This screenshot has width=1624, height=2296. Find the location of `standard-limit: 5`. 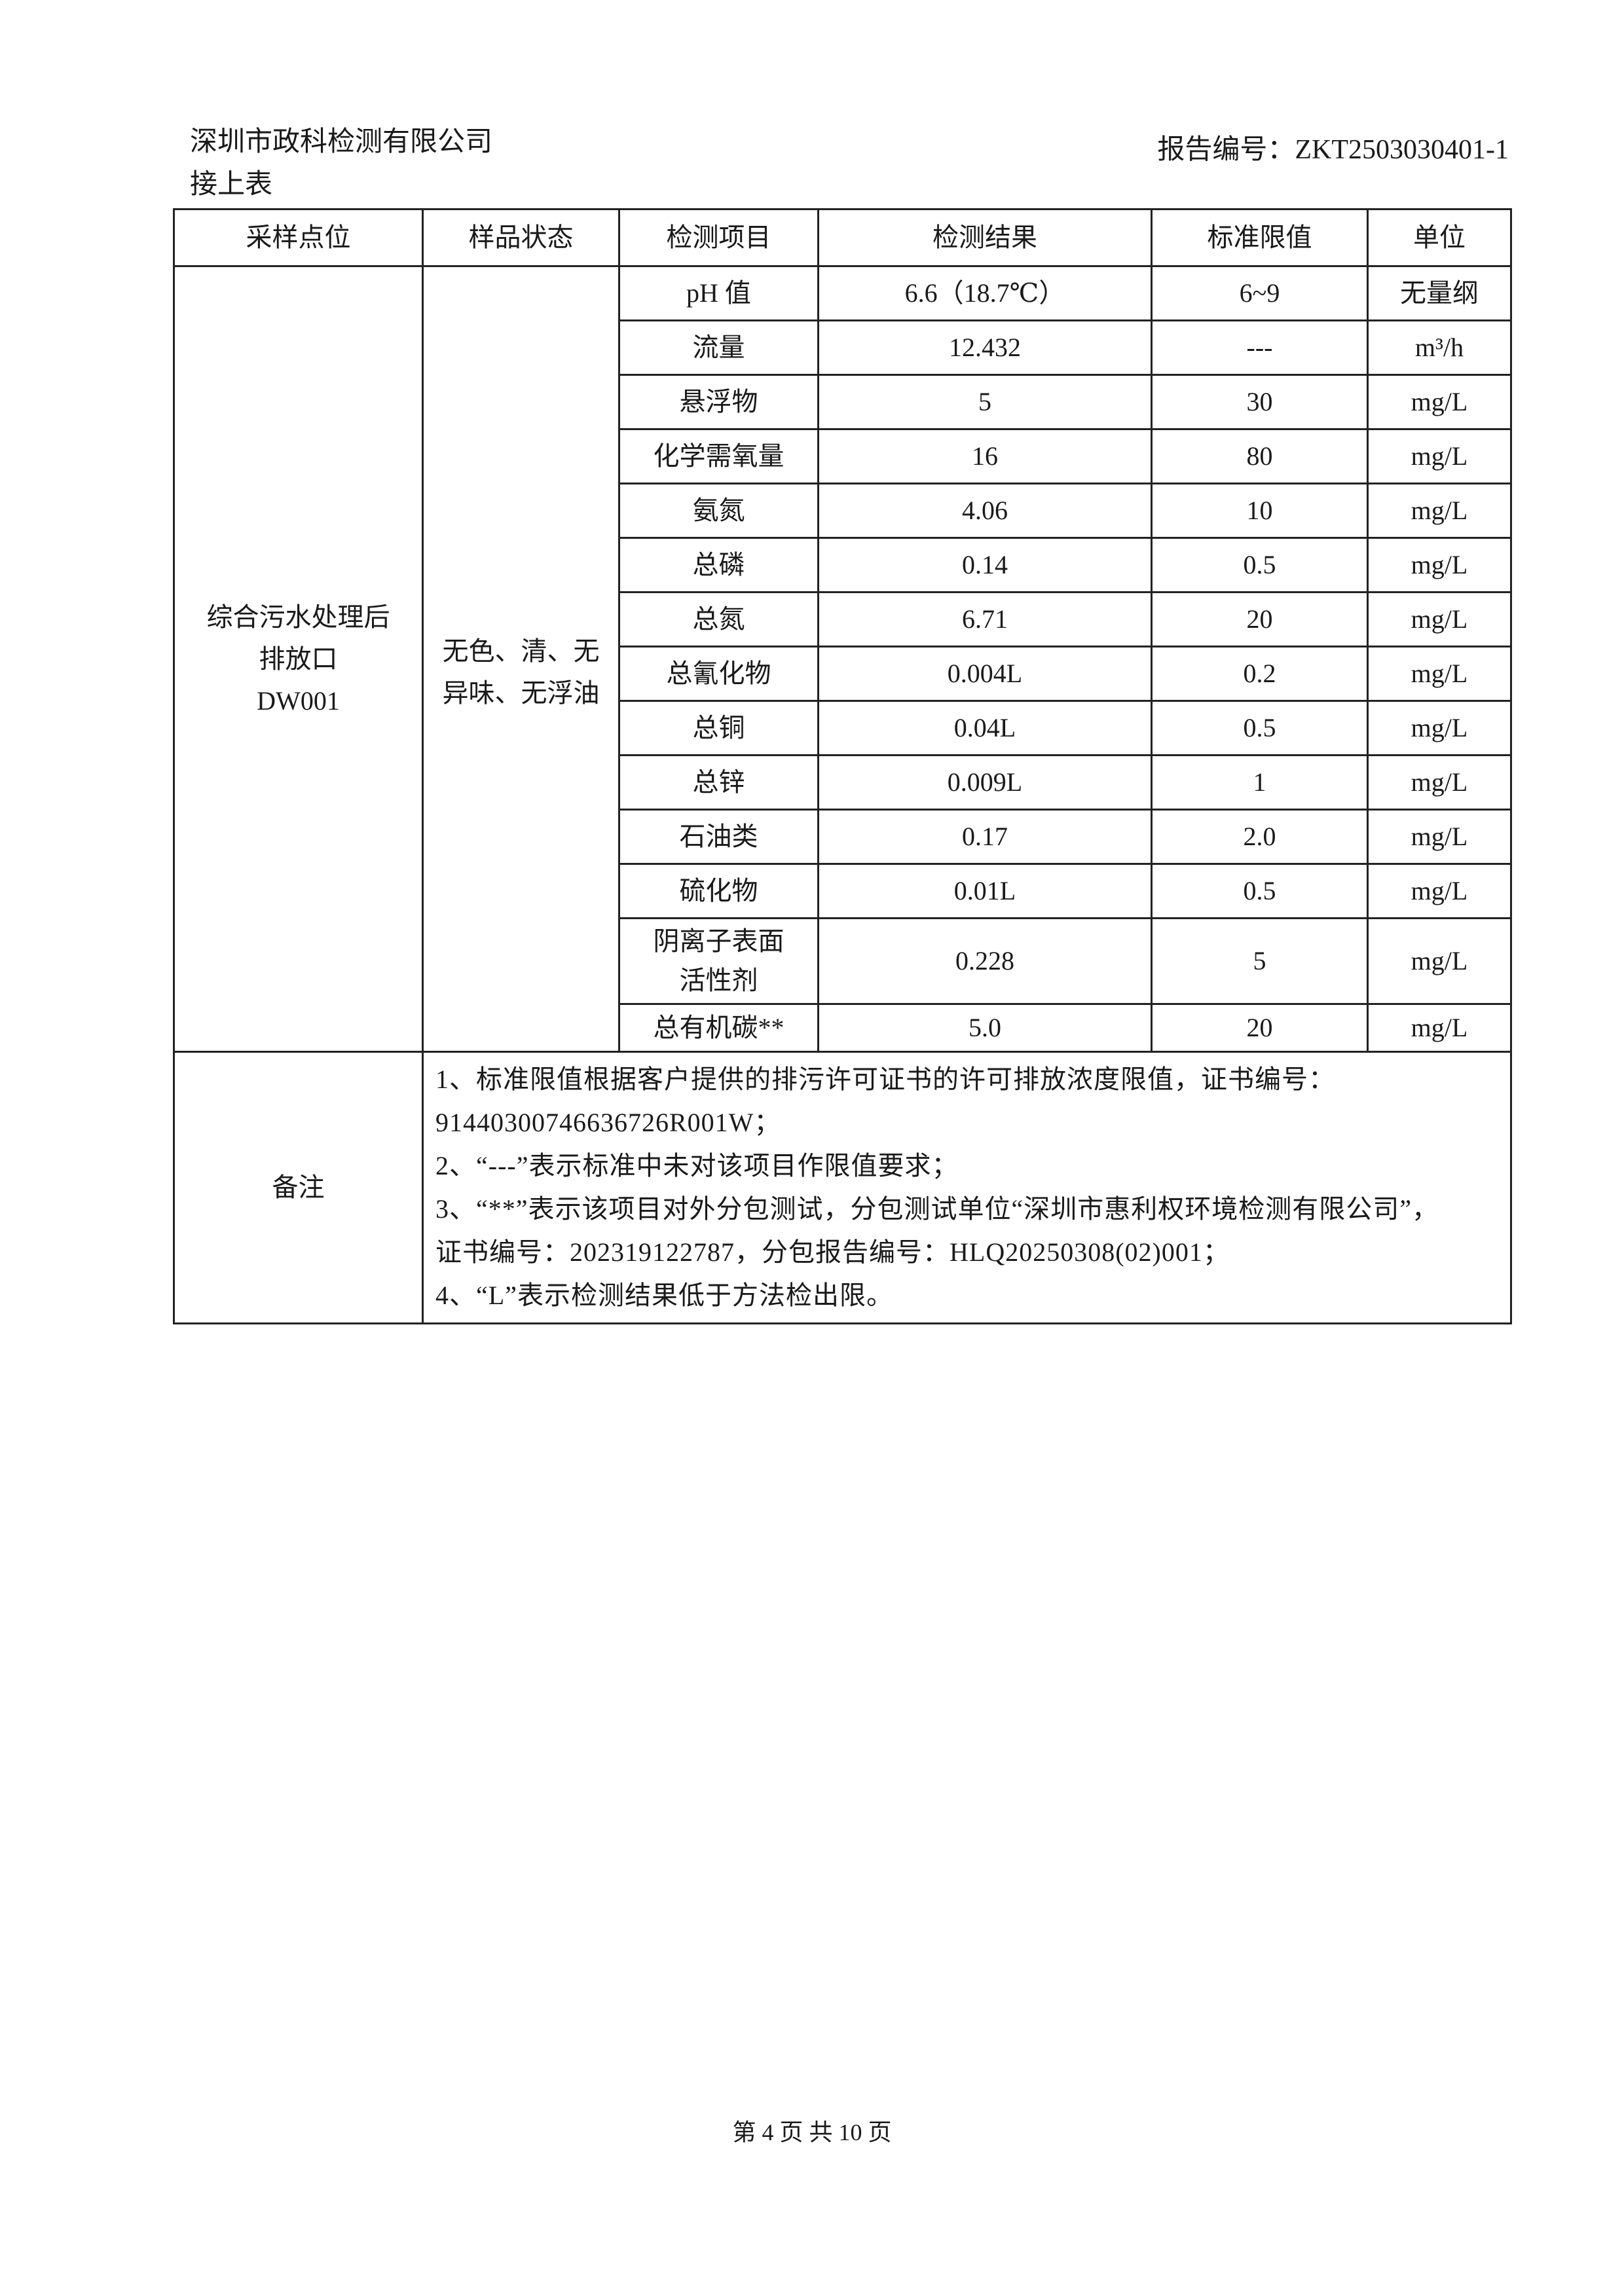

standard-limit: 5 is located at coordinates (1260, 961).